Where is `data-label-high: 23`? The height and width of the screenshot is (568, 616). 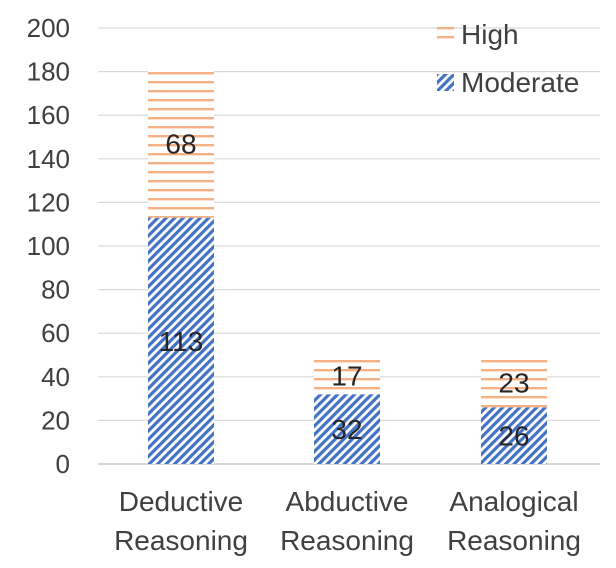
data-label-high: 23 is located at coordinates (513, 382).